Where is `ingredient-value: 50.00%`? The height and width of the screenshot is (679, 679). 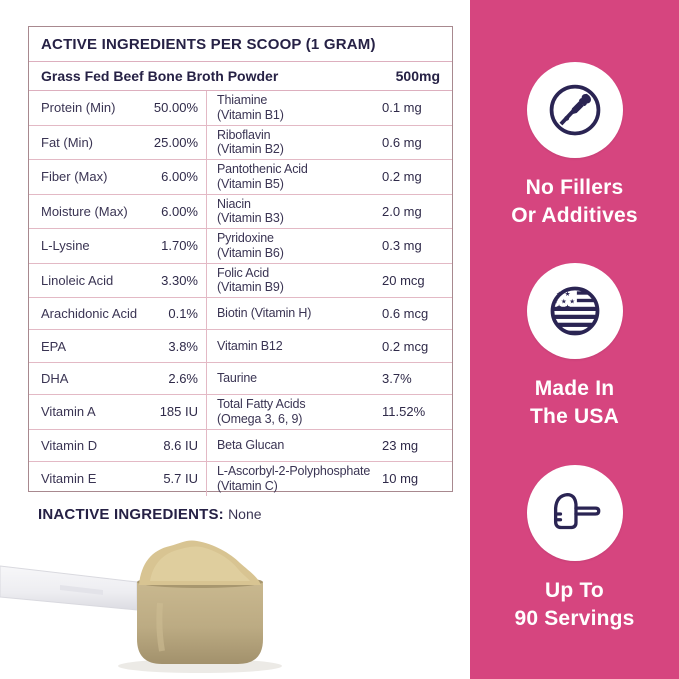
ingredient-value: 50.00% is located at coordinates (175, 108).